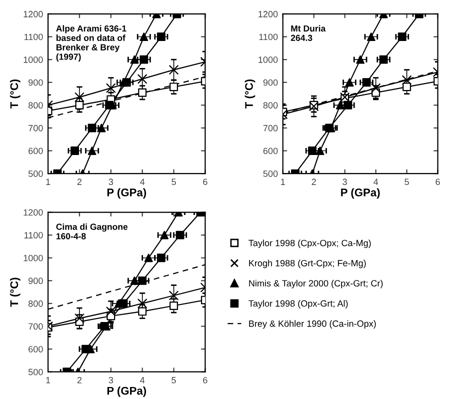 The image size is (449, 399). I want to click on text: Alpe Arami 636-1 based on data of Brenker & Brey (1997), so click(91, 43).